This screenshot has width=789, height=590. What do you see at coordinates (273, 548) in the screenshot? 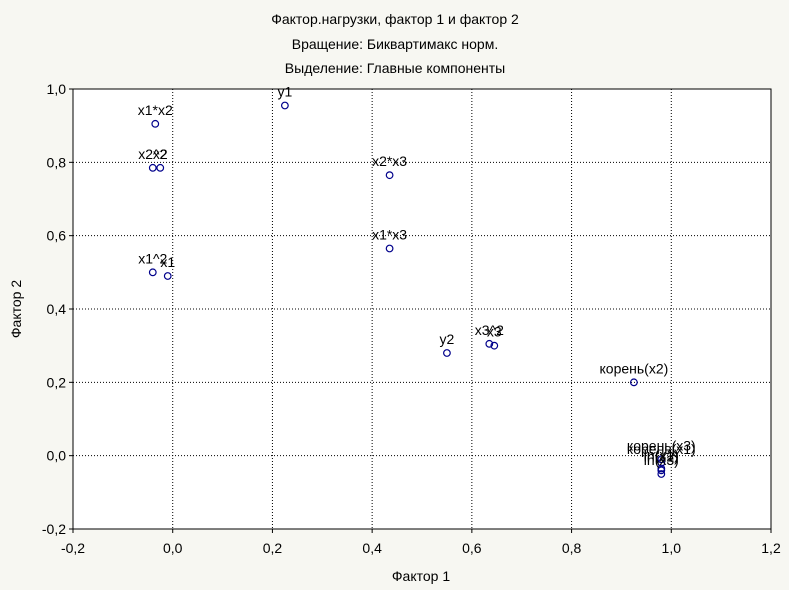
I see `x-tick-label: 0,2` at bounding box center [273, 548].